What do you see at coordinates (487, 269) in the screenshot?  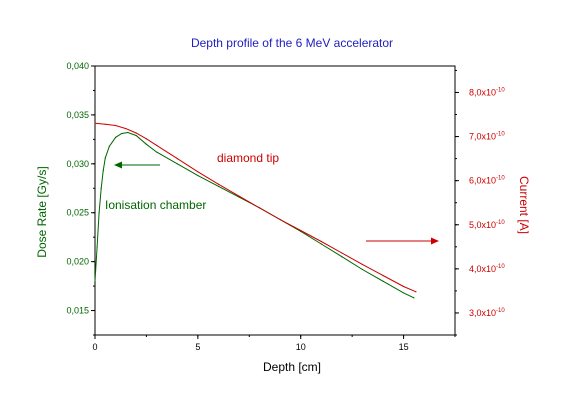 I see `right-tick-label: 4,0x10⁻¹⁰` at bounding box center [487, 269].